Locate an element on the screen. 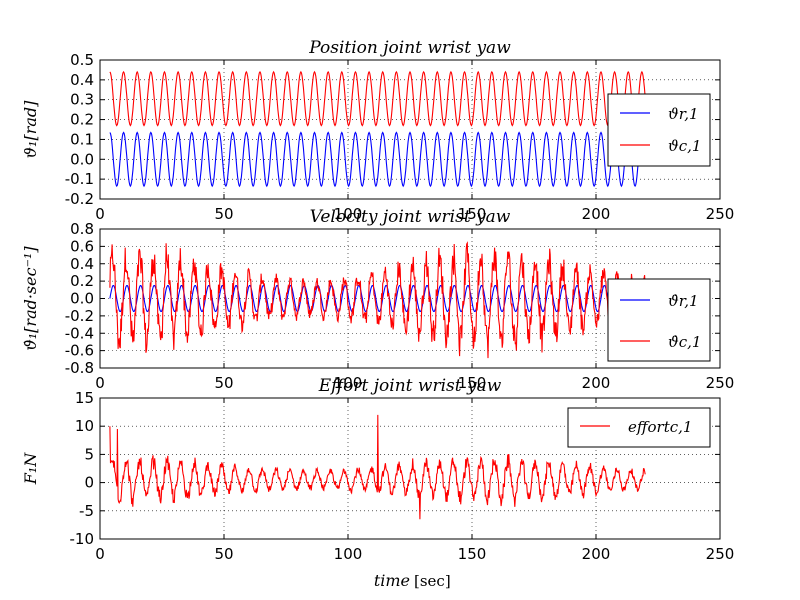 This screenshot has height=600, width=800. y-axis-label: ϑ̇₁[rad·sec⁻¹] is located at coordinates (30, 298).